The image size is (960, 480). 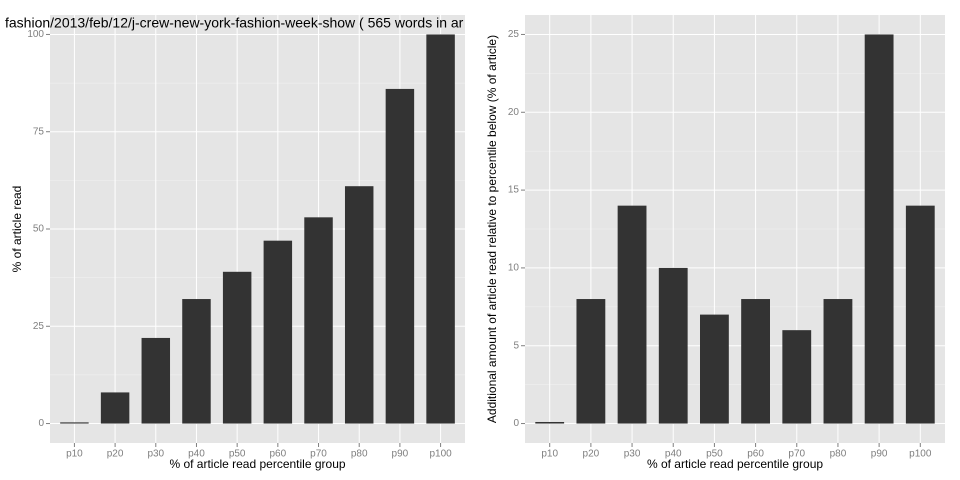 I want to click on y-tick-label: 50, so click(x=39, y=229).